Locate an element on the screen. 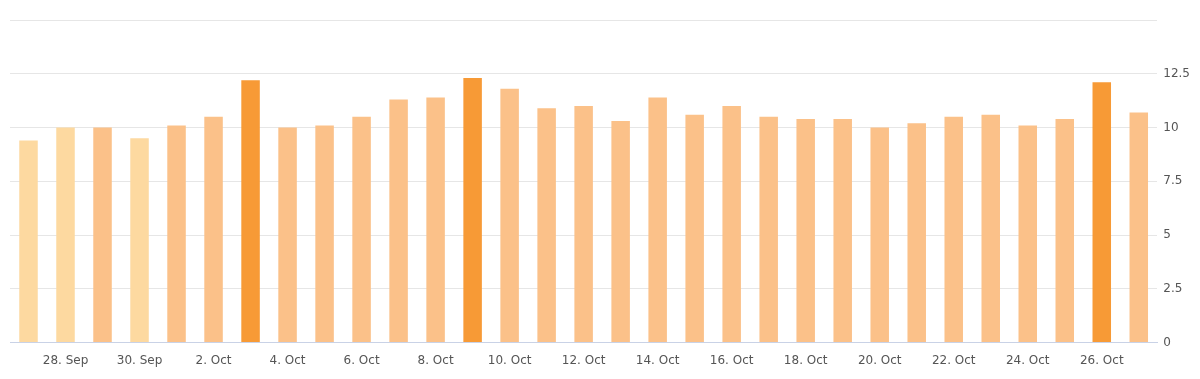 The image size is (1200, 379). x-tick-label: 16. Oct is located at coordinates (731, 359).